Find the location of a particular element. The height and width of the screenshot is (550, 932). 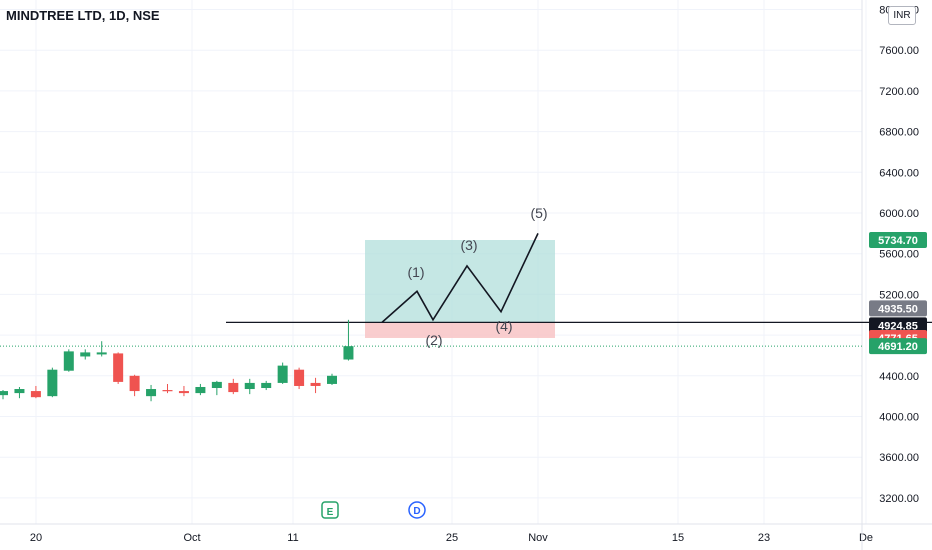

dividend-event-label: D is located at coordinates (416, 511).